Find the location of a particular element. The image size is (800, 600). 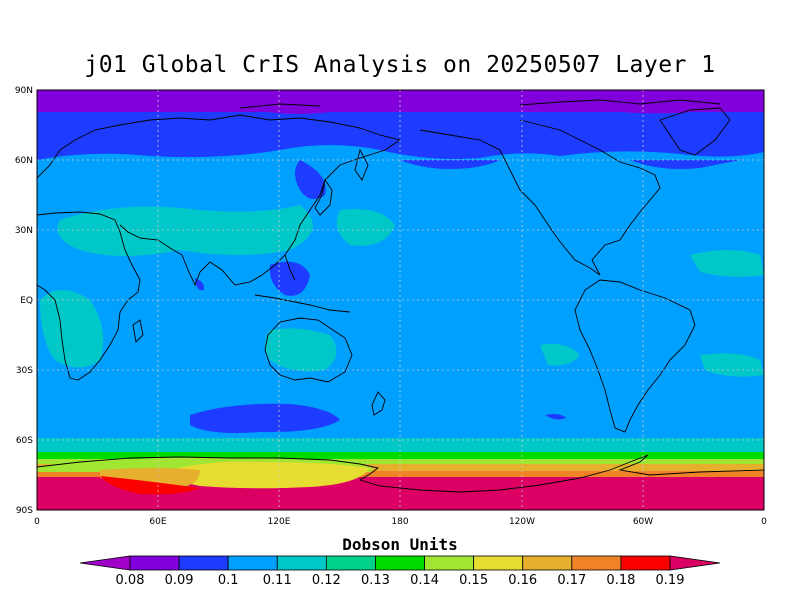

y-tick-label: 60N is located at coordinates (24, 161).